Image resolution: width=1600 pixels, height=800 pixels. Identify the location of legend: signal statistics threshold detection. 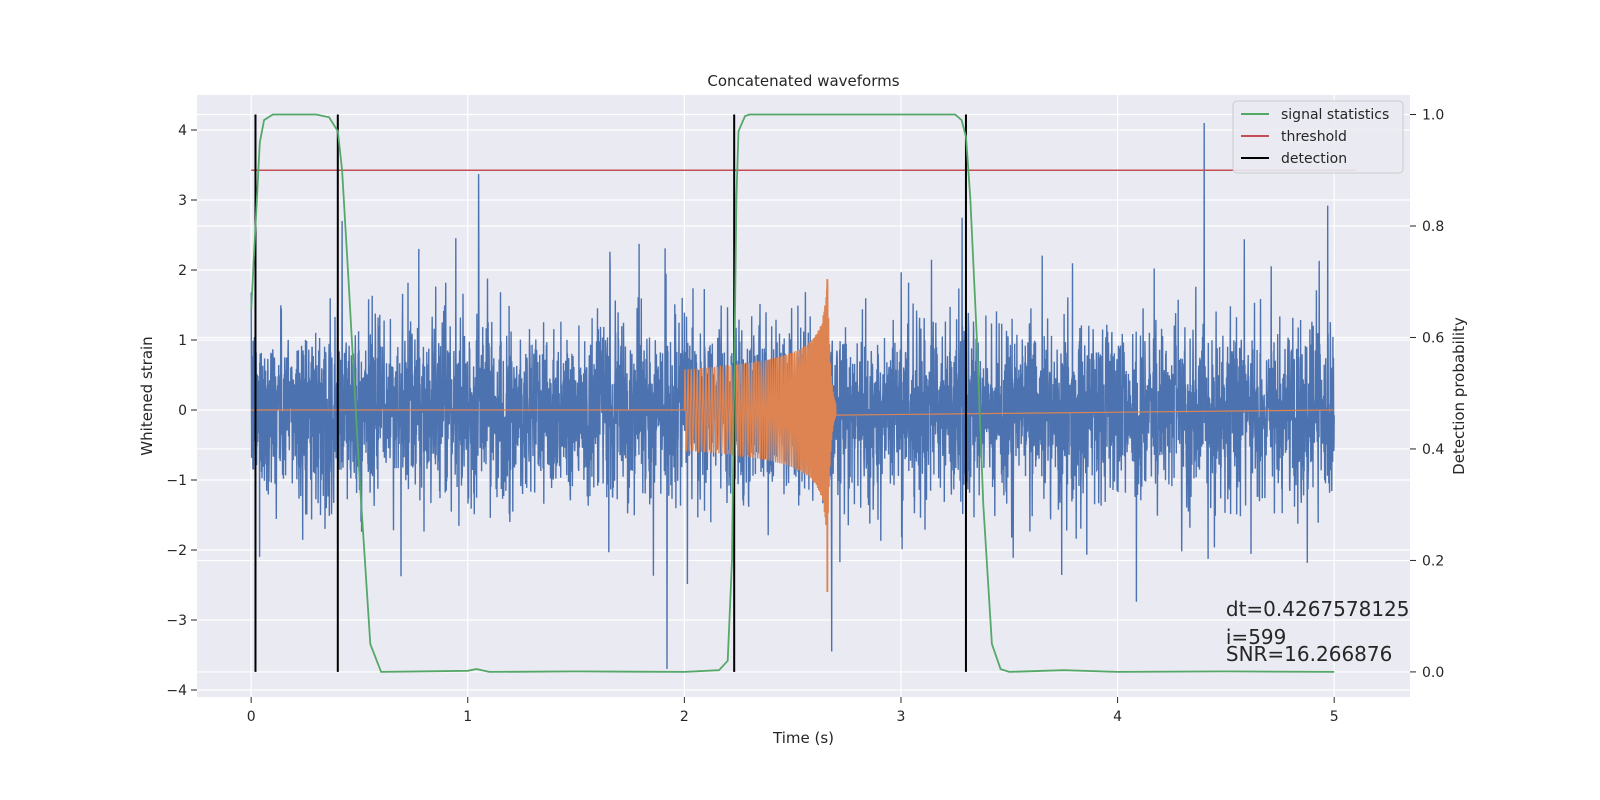
(1318, 137).